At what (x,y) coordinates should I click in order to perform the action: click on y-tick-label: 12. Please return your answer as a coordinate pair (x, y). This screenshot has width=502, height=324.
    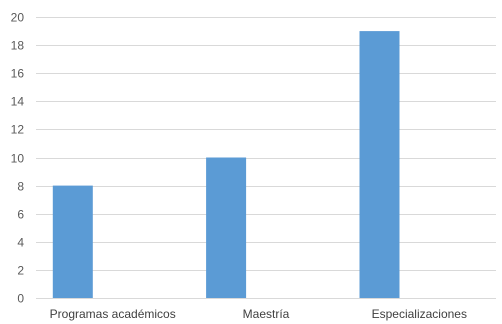
    Looking at the image, I should click on (18, 130).